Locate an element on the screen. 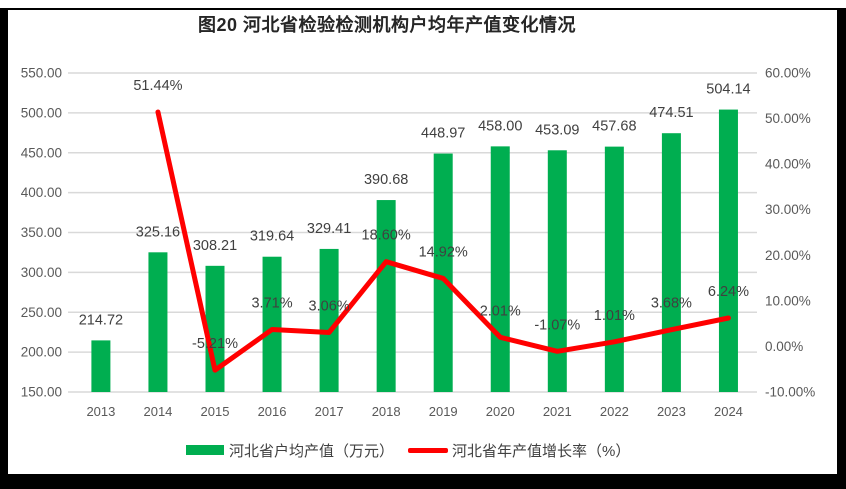 The height and width of the screenshot is (489, 846). y-left-tick: 150.00 is located at coordinates (41, 392).